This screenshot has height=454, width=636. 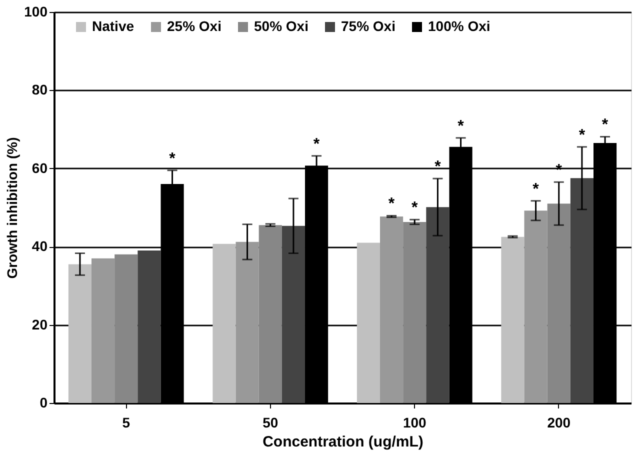 What do you see at coordinates (270, 422) in the screenshot?
I see `x-tick-label: 50` at bounding box center [270, 422].